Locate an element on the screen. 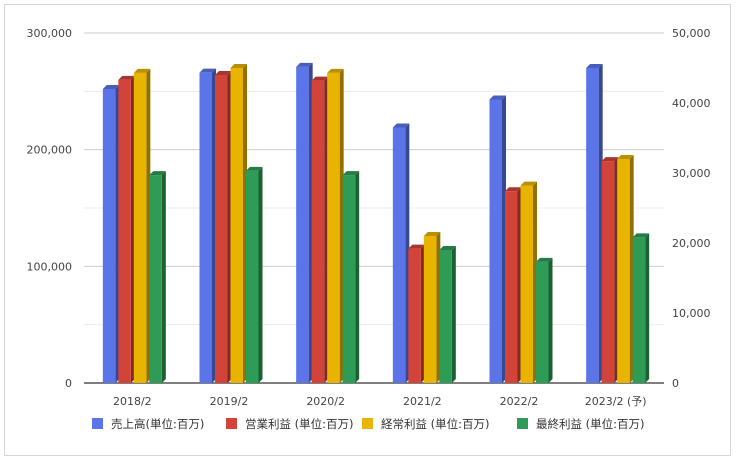 The width and height of the screenshot is (737, 462). right-axis-tick-label: 40,000 is located at coordinates (691, 103).